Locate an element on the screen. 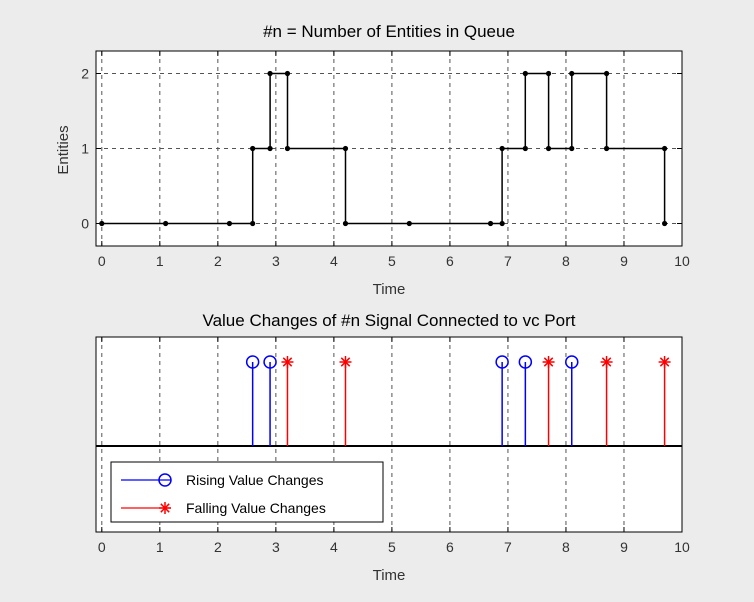 This screenshot has height=602, width=754. legend-rising-label: Rising Value Changes is located at coordinates (255, 480).